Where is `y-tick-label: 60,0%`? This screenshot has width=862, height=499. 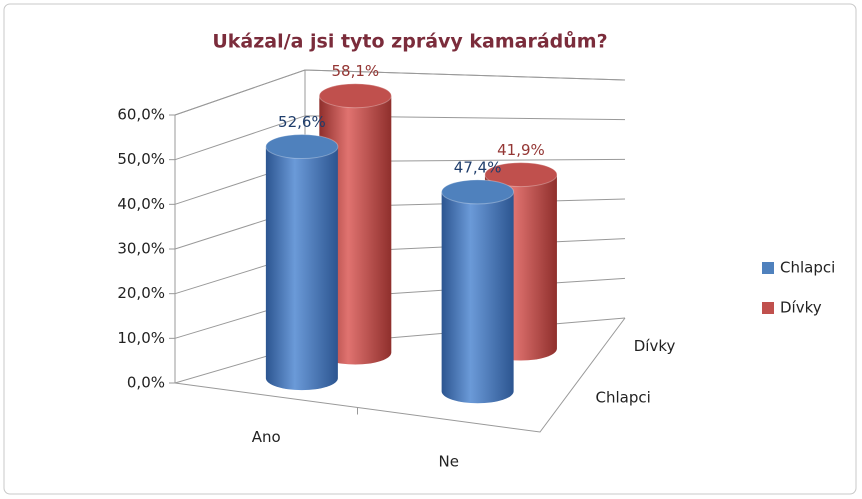 y-tick-label: 60,0% is located at coordinates (141, 115).